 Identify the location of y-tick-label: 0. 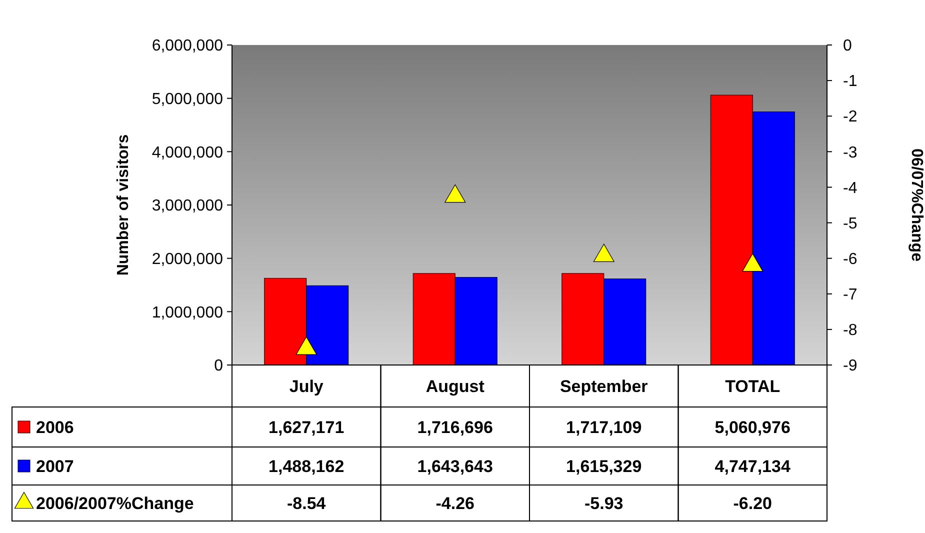
(219, 366).